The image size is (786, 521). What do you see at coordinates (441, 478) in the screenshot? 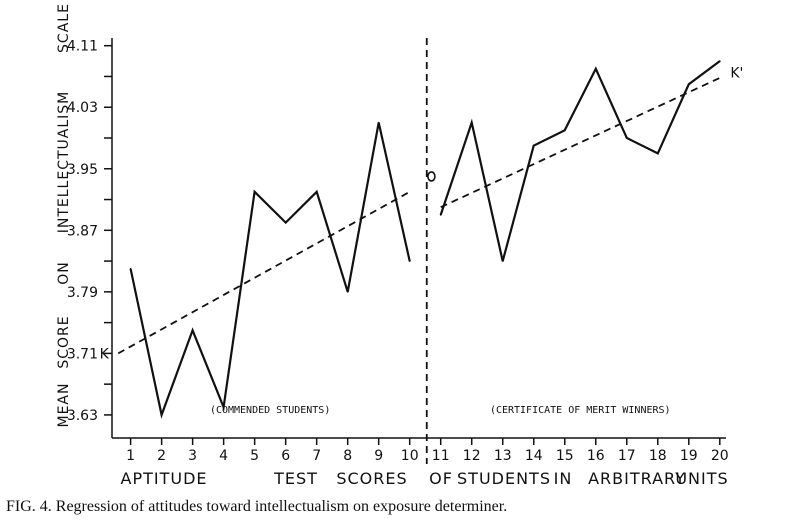
I see `x-axis-label-word: OF` at bounding box center [441, 478].